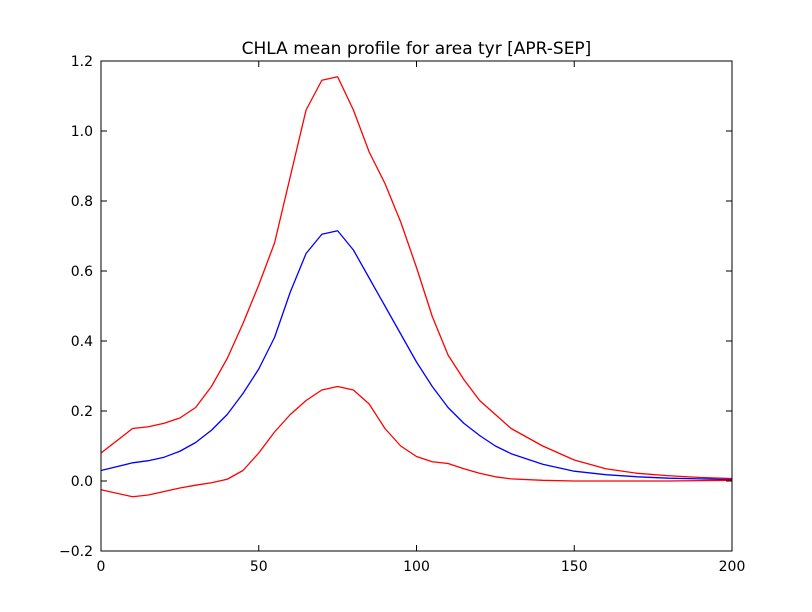  I want to click on y-tick-label: 1.2, so click(82, 62).